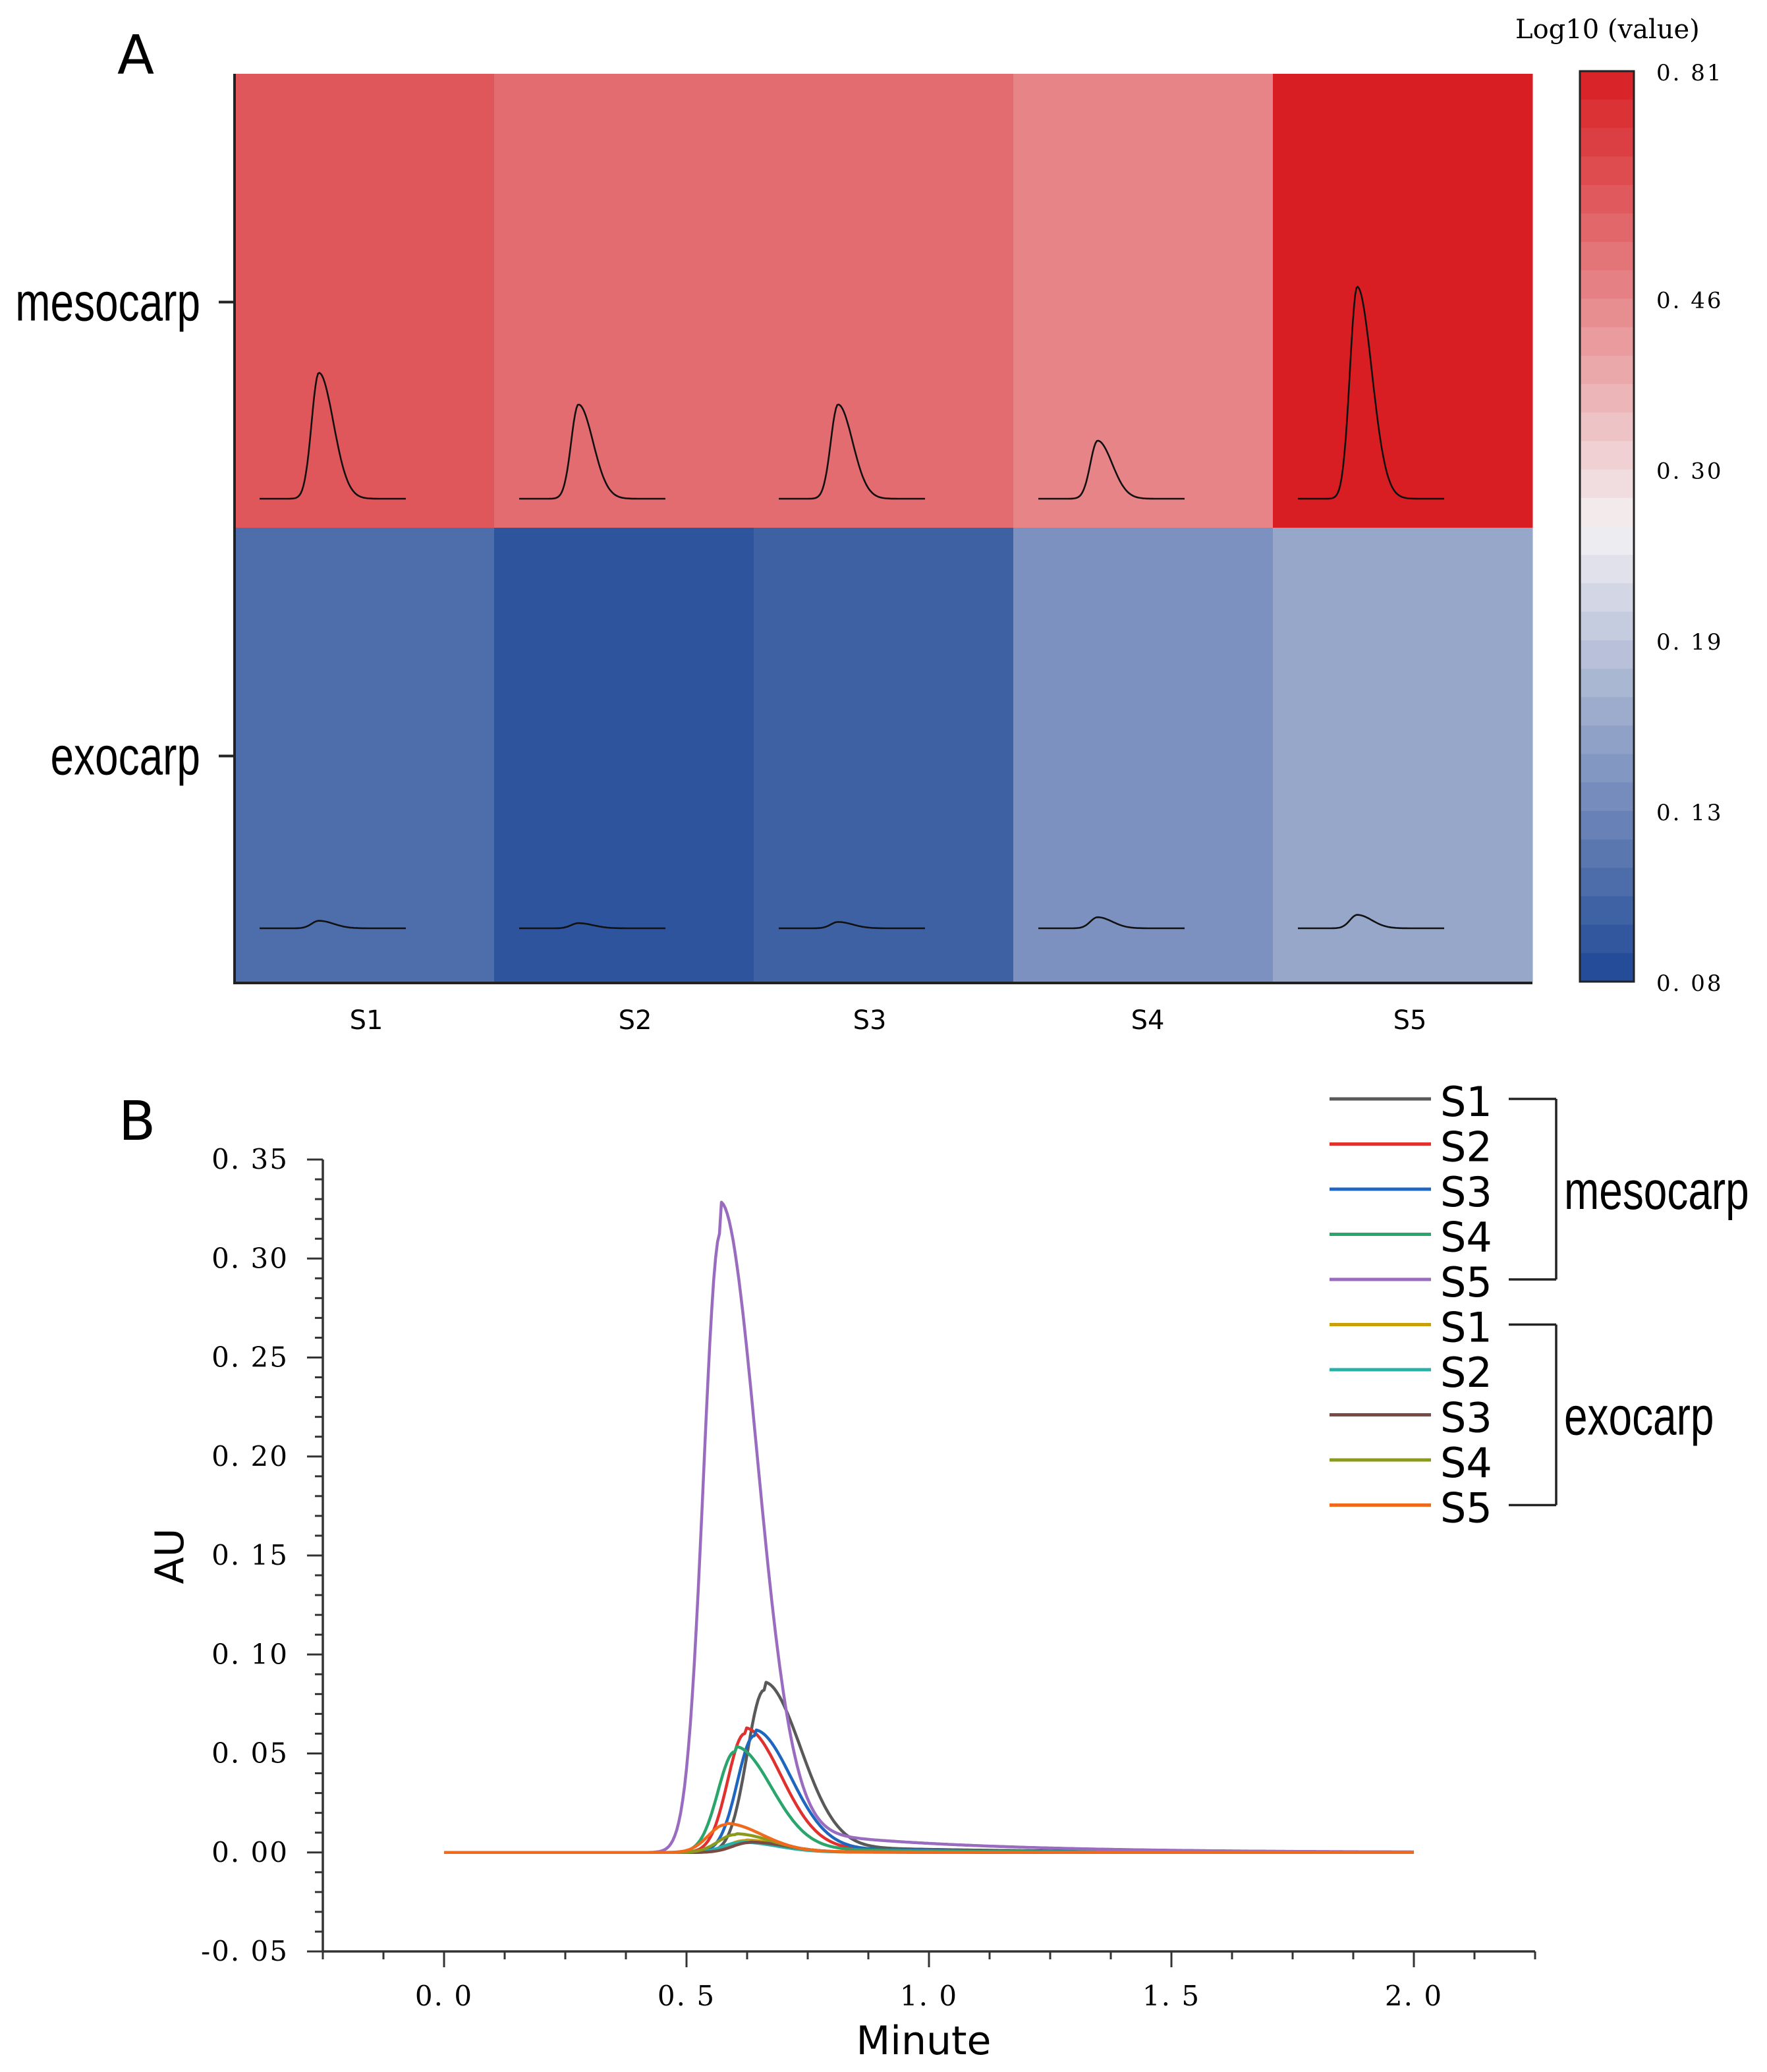 This screenshot has height=2072, width=1767. I want to click on y-tick-label: 0. 00, so click(250, 1852).